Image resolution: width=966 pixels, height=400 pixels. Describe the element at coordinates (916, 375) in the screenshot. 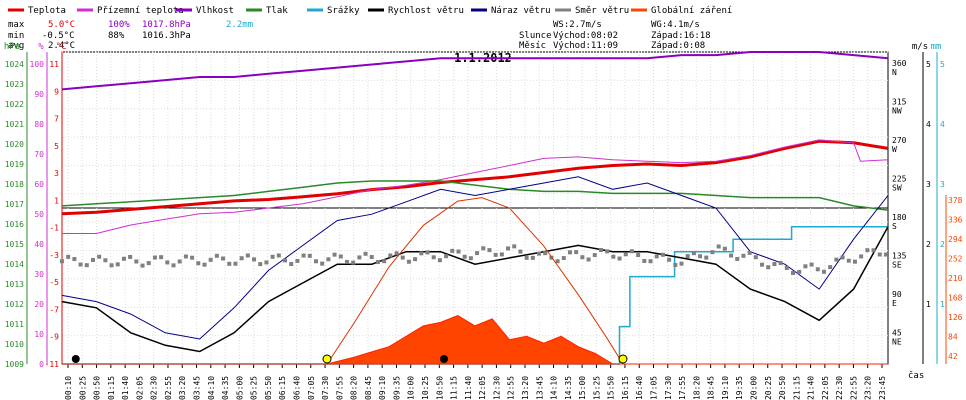

I see `x-axis-label: čas` at that location.